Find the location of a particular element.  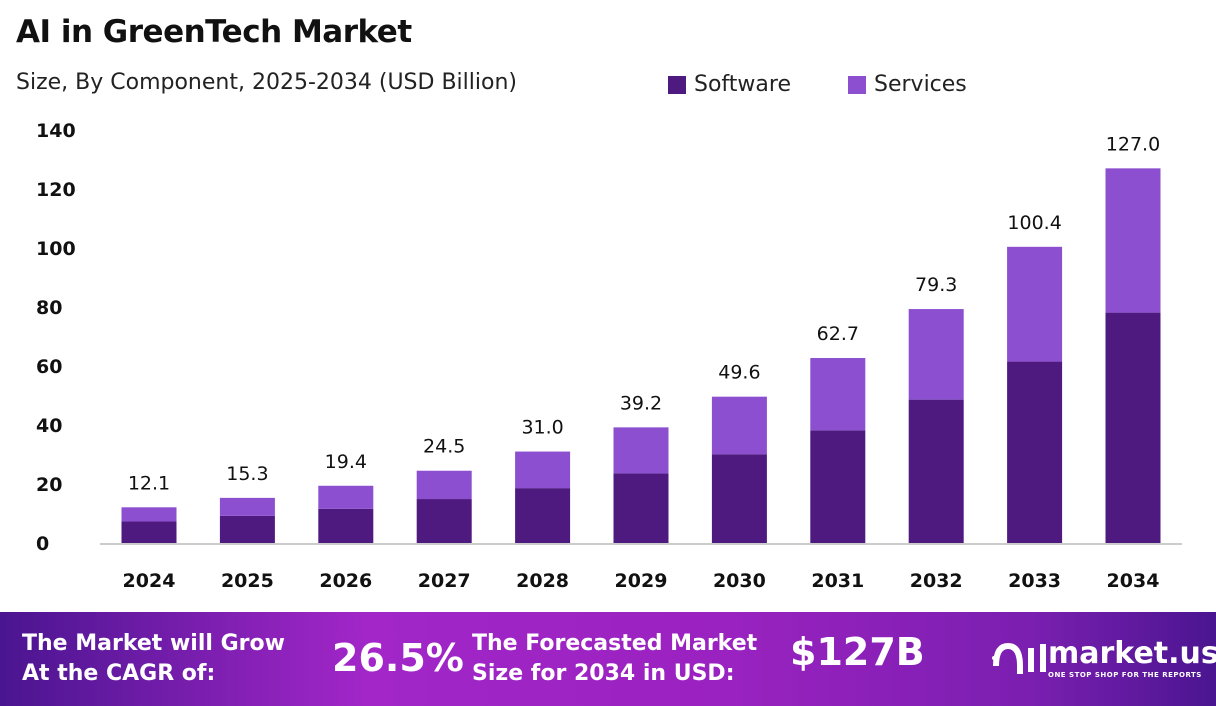

logo-tagline: ONE STOP SHOP FOR THE REPORTS is located at coordinates (1125, 675).